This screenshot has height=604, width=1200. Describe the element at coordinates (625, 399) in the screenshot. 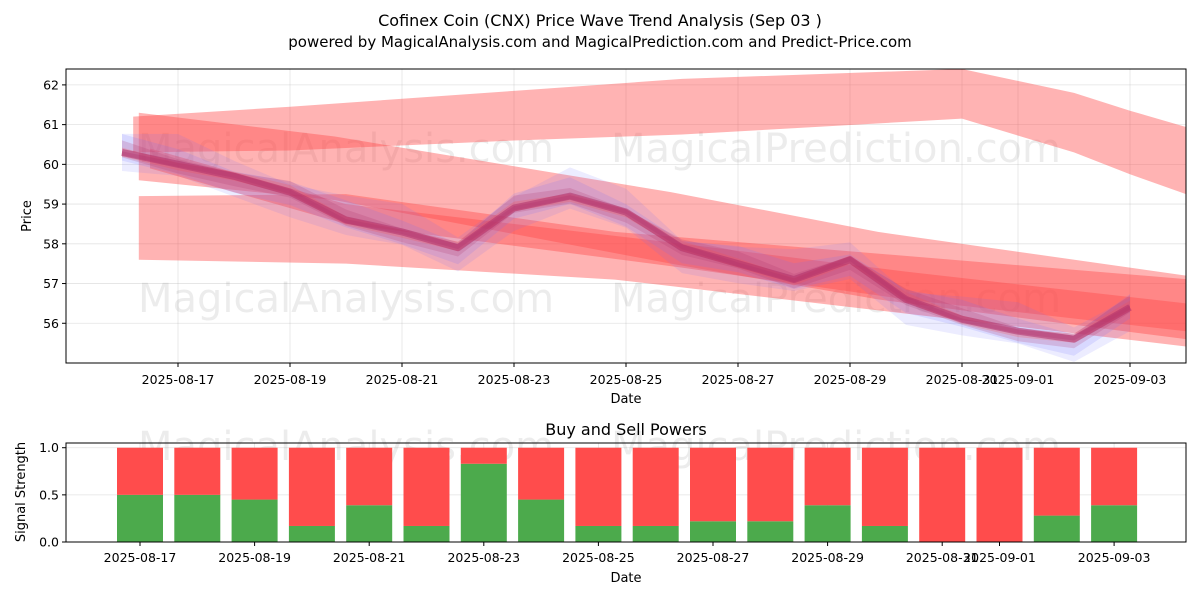

I see `price-x-axis-label: Date` at that location.